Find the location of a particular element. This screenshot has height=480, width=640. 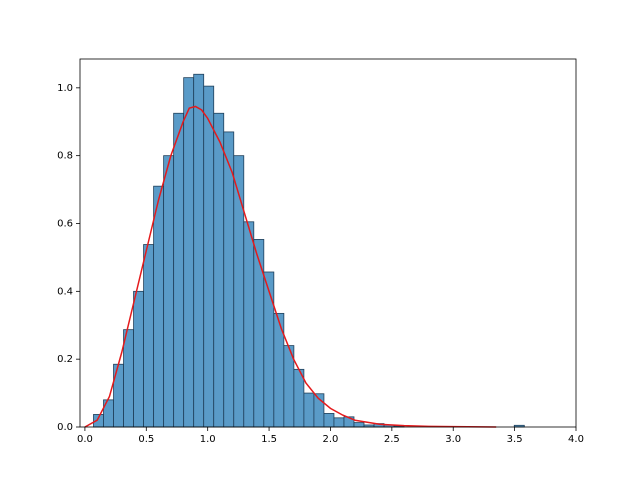

y-tick-label: 0.0 is located at coordinates (65, 427).